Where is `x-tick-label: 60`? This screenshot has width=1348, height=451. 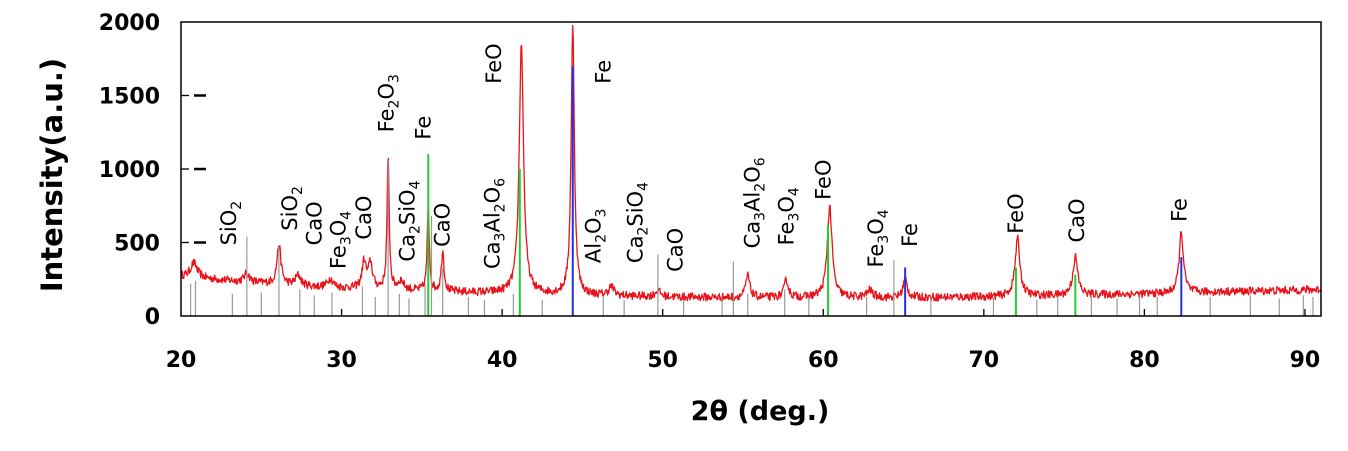
x-tick-label: 60 is located at coordinates (823, 360).